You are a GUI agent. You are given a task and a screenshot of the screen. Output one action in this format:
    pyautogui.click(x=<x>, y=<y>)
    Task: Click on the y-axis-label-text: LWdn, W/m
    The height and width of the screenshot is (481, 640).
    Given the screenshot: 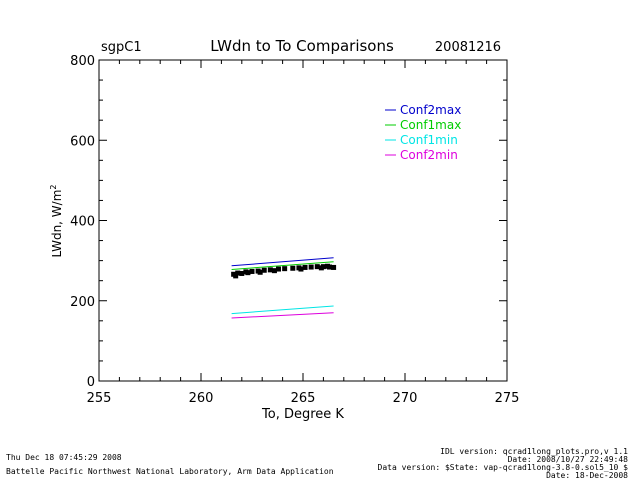 What is the action you would take?
    pyautogui.click(x=57, y=224)
    